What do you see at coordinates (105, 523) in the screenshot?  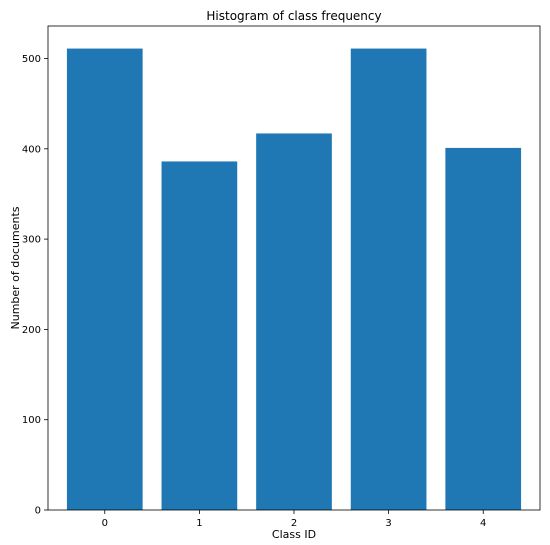 I see `x-tick-label: 0` at bounding box center [105, 523].